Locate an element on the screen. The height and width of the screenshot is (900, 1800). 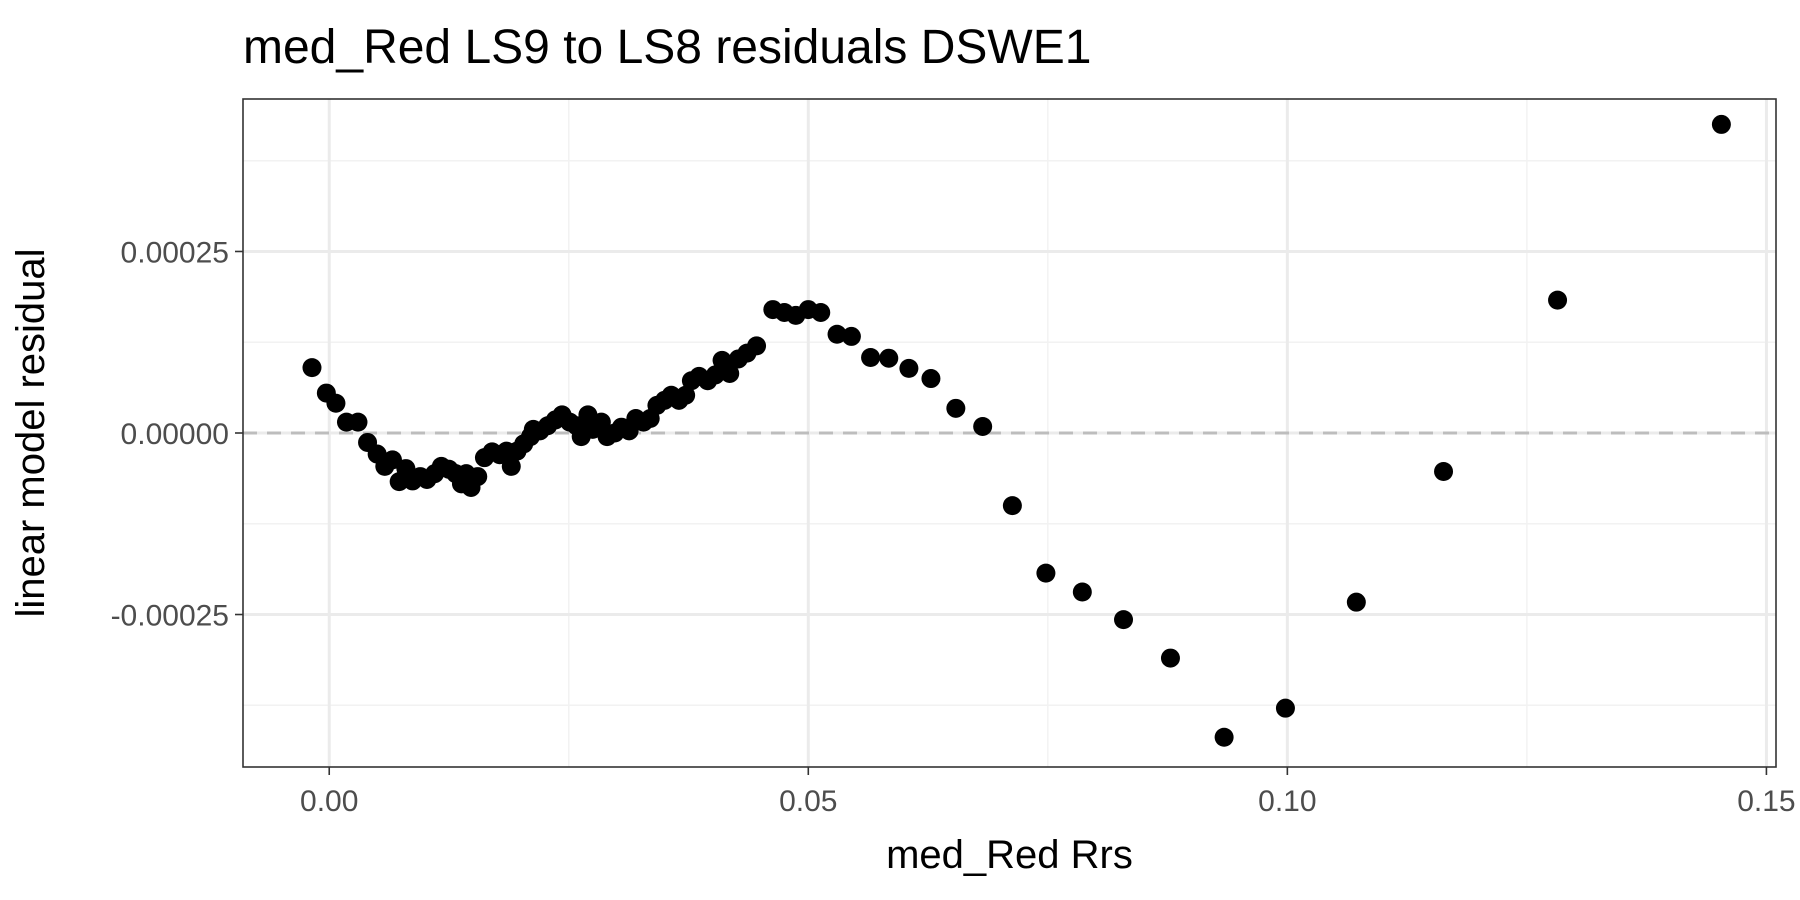
y-axis: -0.00025 0.00000 0.00025 is located at coordinates (177, 434).